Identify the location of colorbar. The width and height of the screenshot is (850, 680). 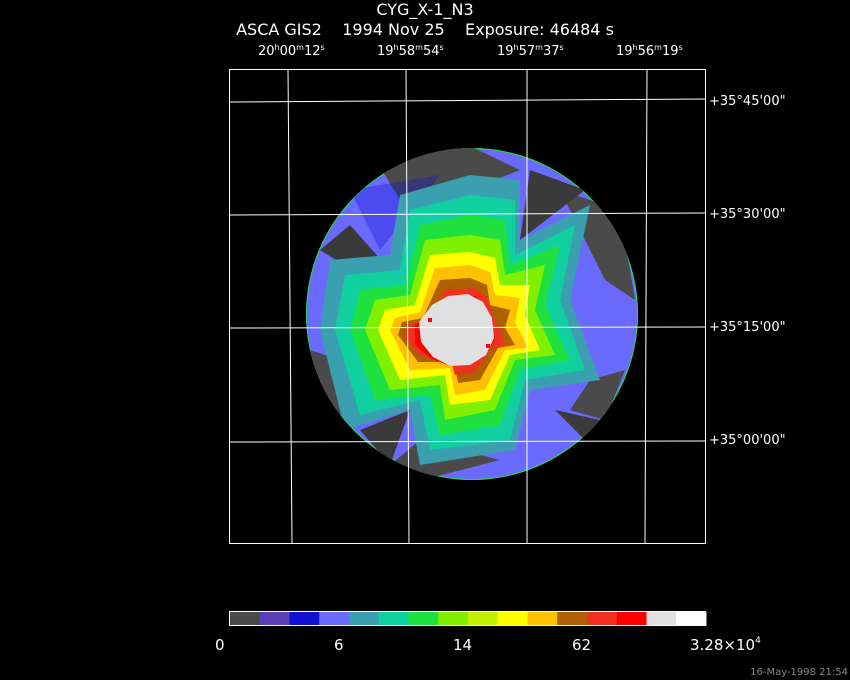
(468, 619).